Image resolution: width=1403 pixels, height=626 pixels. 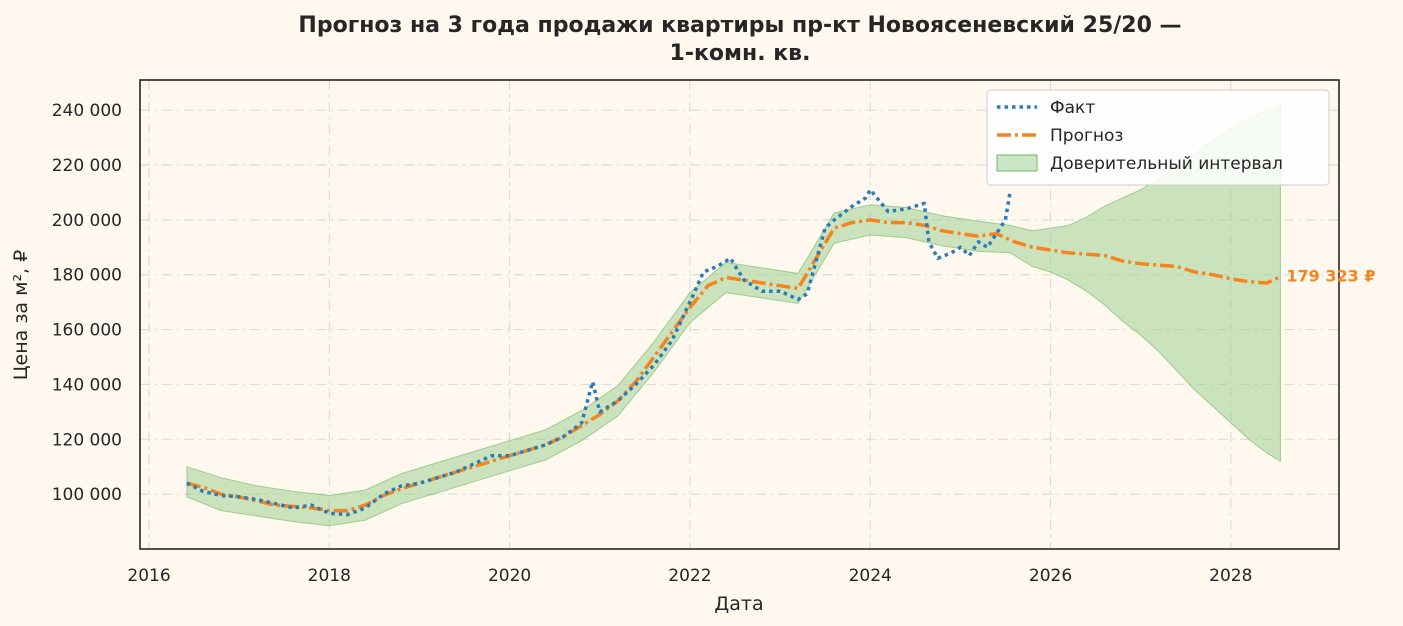 What do you see at coordinates (87, 440) in the screenshot?
I see `y-tick-label: 120 000` at bounding box center [87, 440].